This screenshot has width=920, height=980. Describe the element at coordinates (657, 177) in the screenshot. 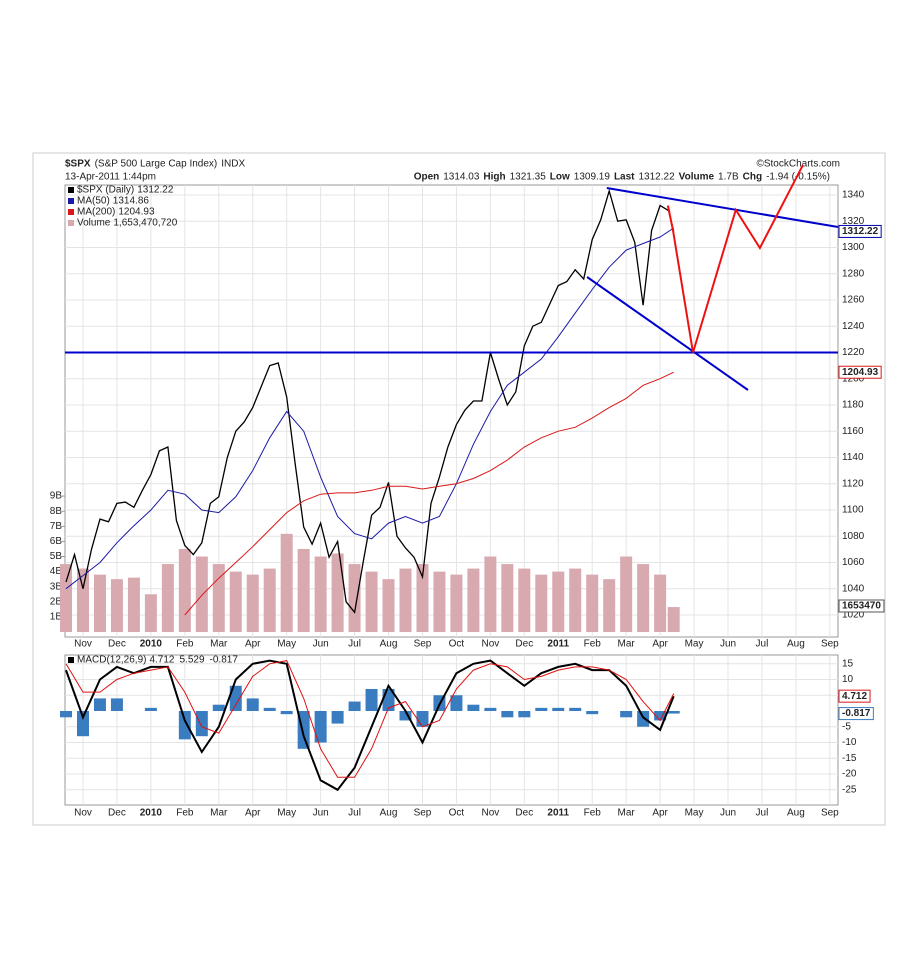

I see `quote-value: 1312.22` at that location.